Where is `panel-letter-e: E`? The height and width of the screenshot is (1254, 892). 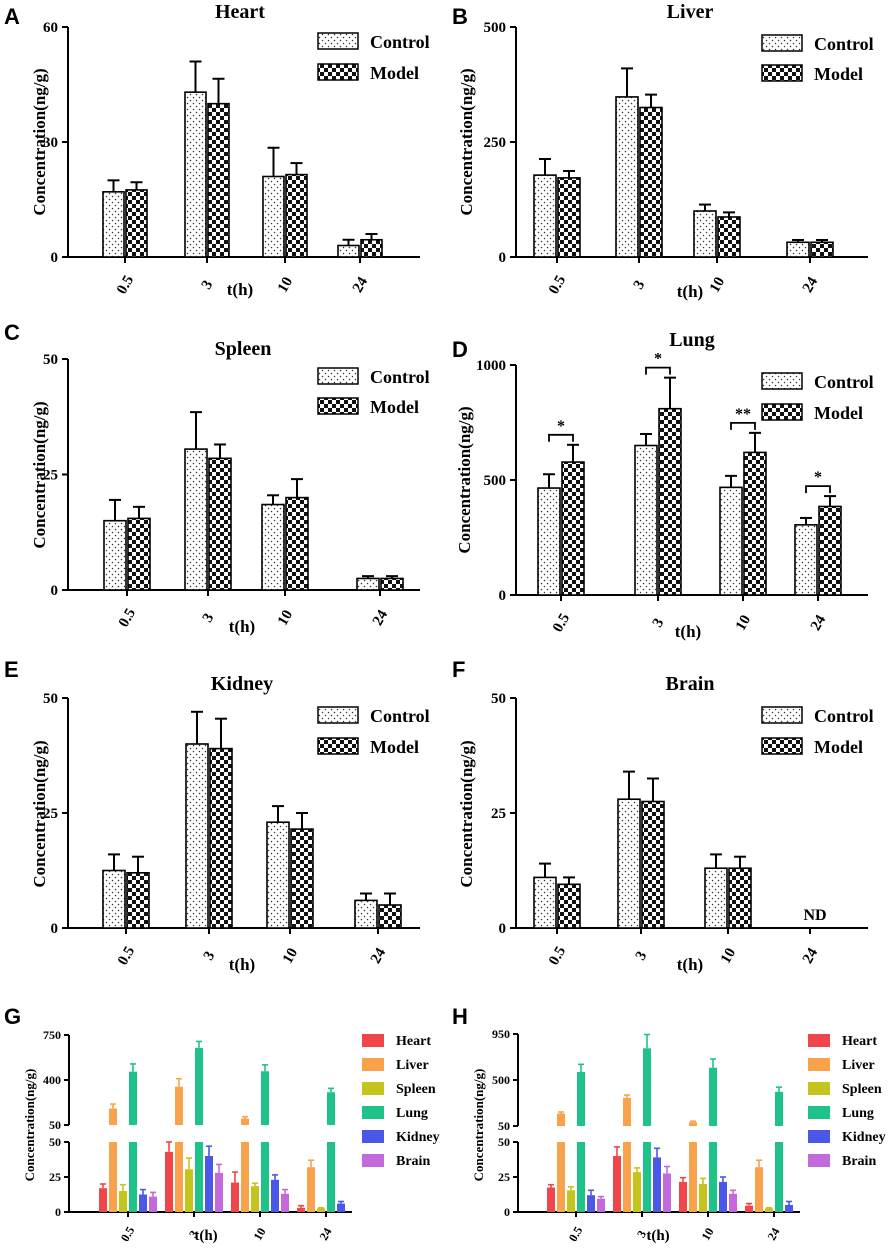
panel-letter-e: E is located at coordinates (11, 669).